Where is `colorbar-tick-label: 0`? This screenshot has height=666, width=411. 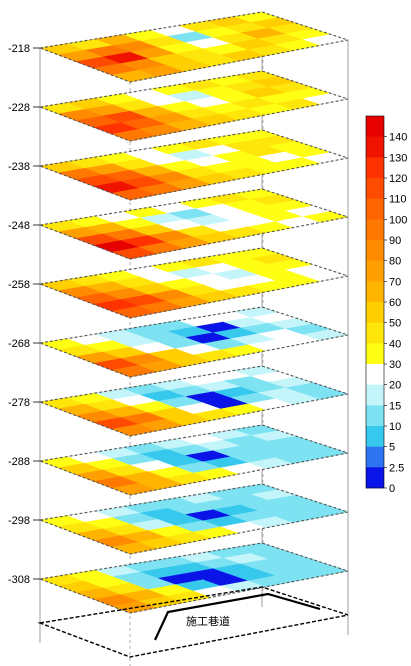 colorbar-tick-label: 0 is located at coordinates (392, 489).